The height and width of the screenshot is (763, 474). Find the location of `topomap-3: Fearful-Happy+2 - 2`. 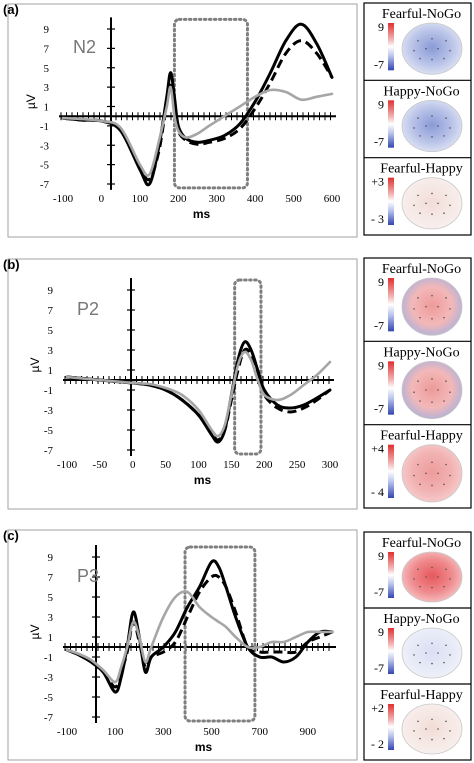

topomap-3: Fearful-Happy+2 - 2 is located at coordinates (417, 721).